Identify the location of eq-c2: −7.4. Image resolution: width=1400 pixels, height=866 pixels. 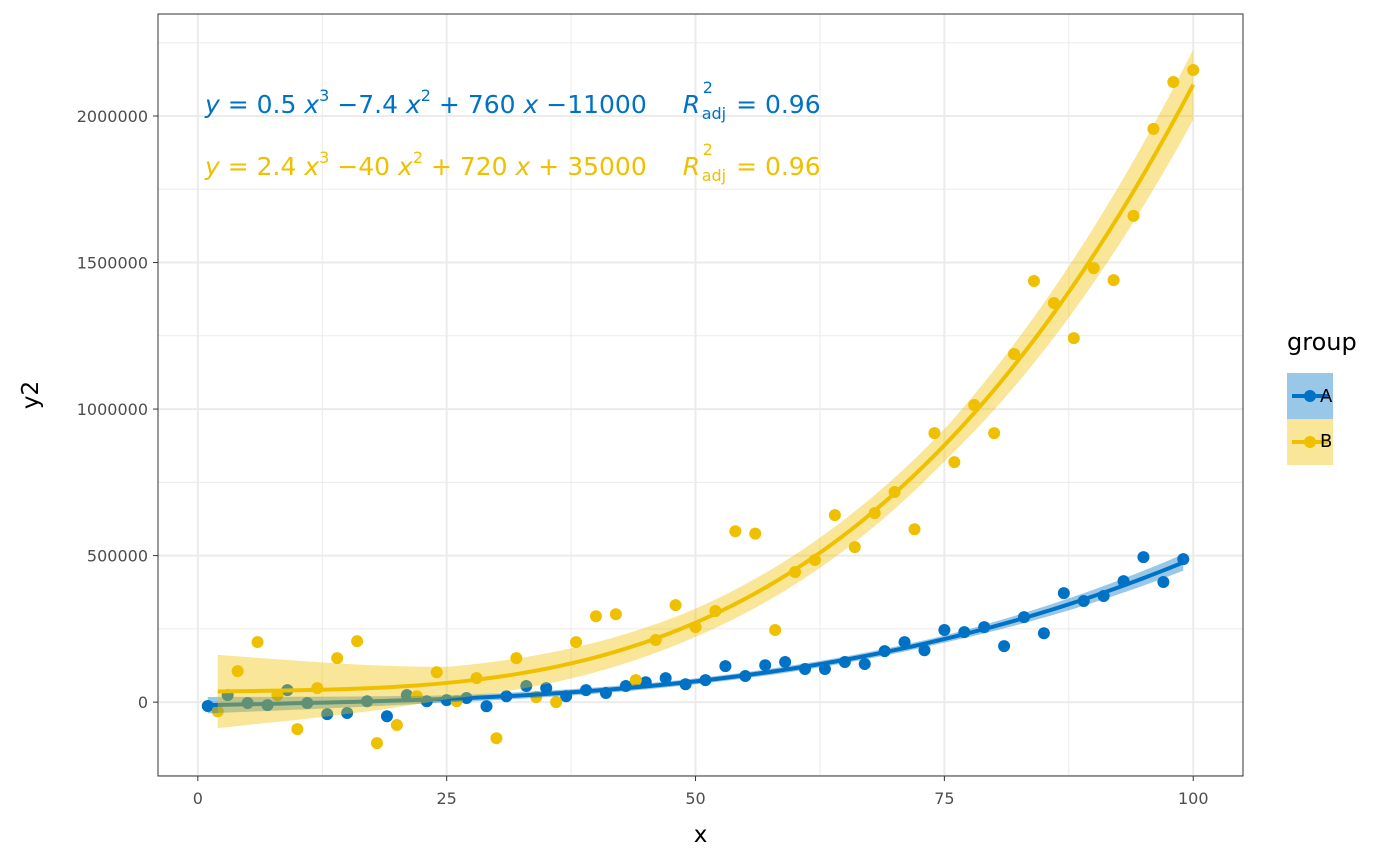
(368, 104).